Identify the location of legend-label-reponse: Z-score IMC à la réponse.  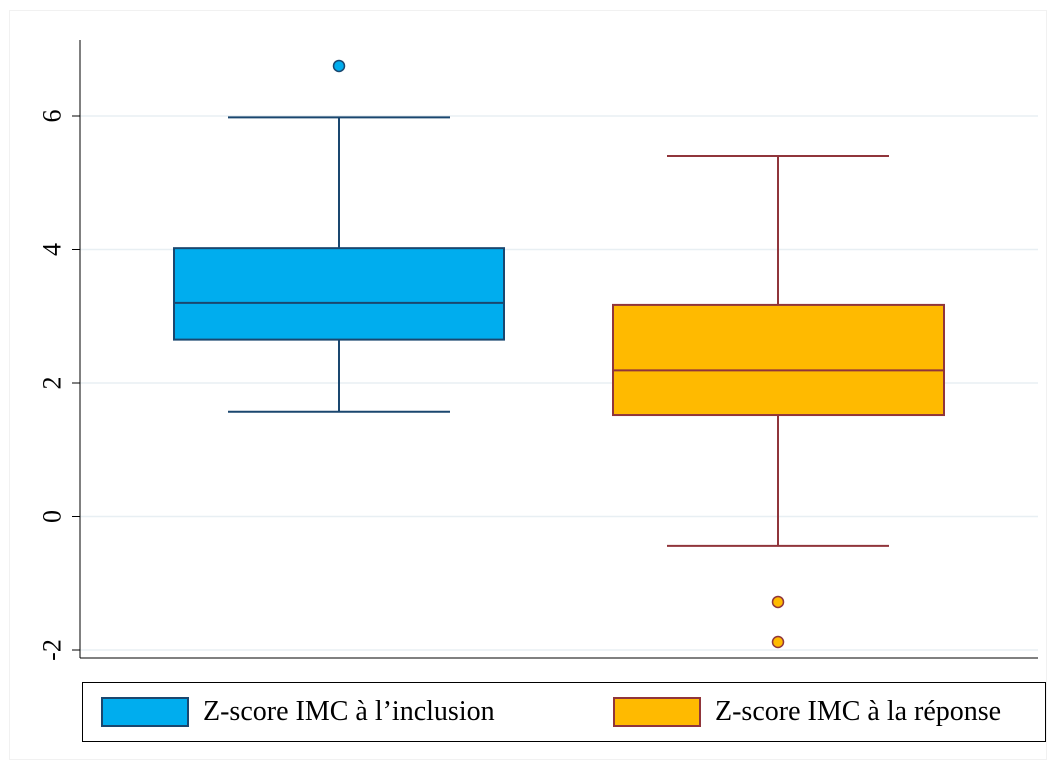
(858, 711).